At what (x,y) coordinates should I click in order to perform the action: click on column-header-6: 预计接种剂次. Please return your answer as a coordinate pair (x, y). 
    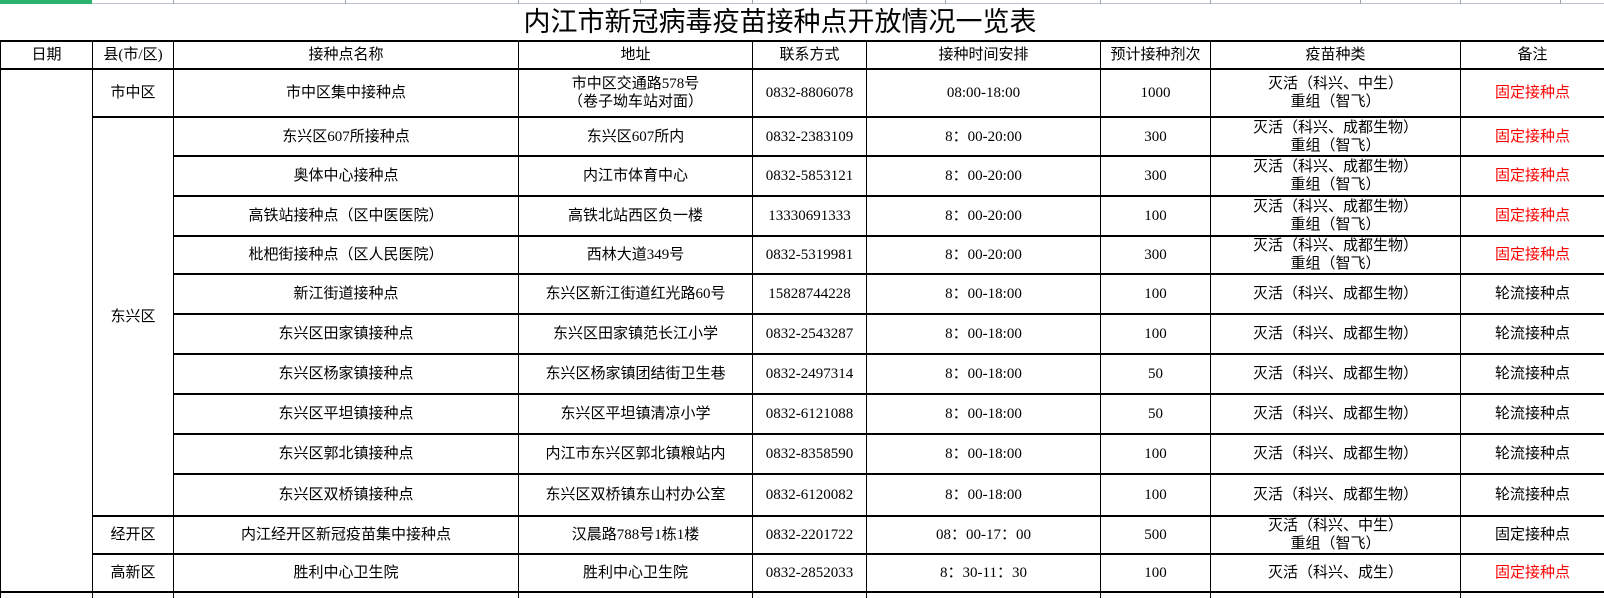
    Looking at the image, I should click on (1155, 55).